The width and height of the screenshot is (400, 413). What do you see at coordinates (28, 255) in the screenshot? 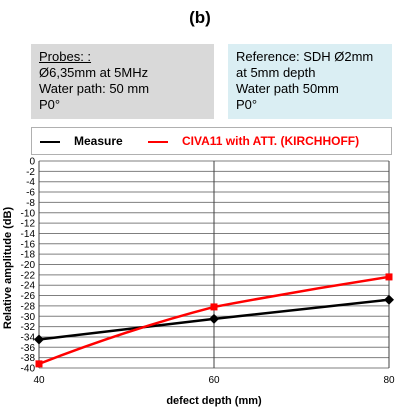
I see `y-tick-label: -18` at bounding box center [28, 255].